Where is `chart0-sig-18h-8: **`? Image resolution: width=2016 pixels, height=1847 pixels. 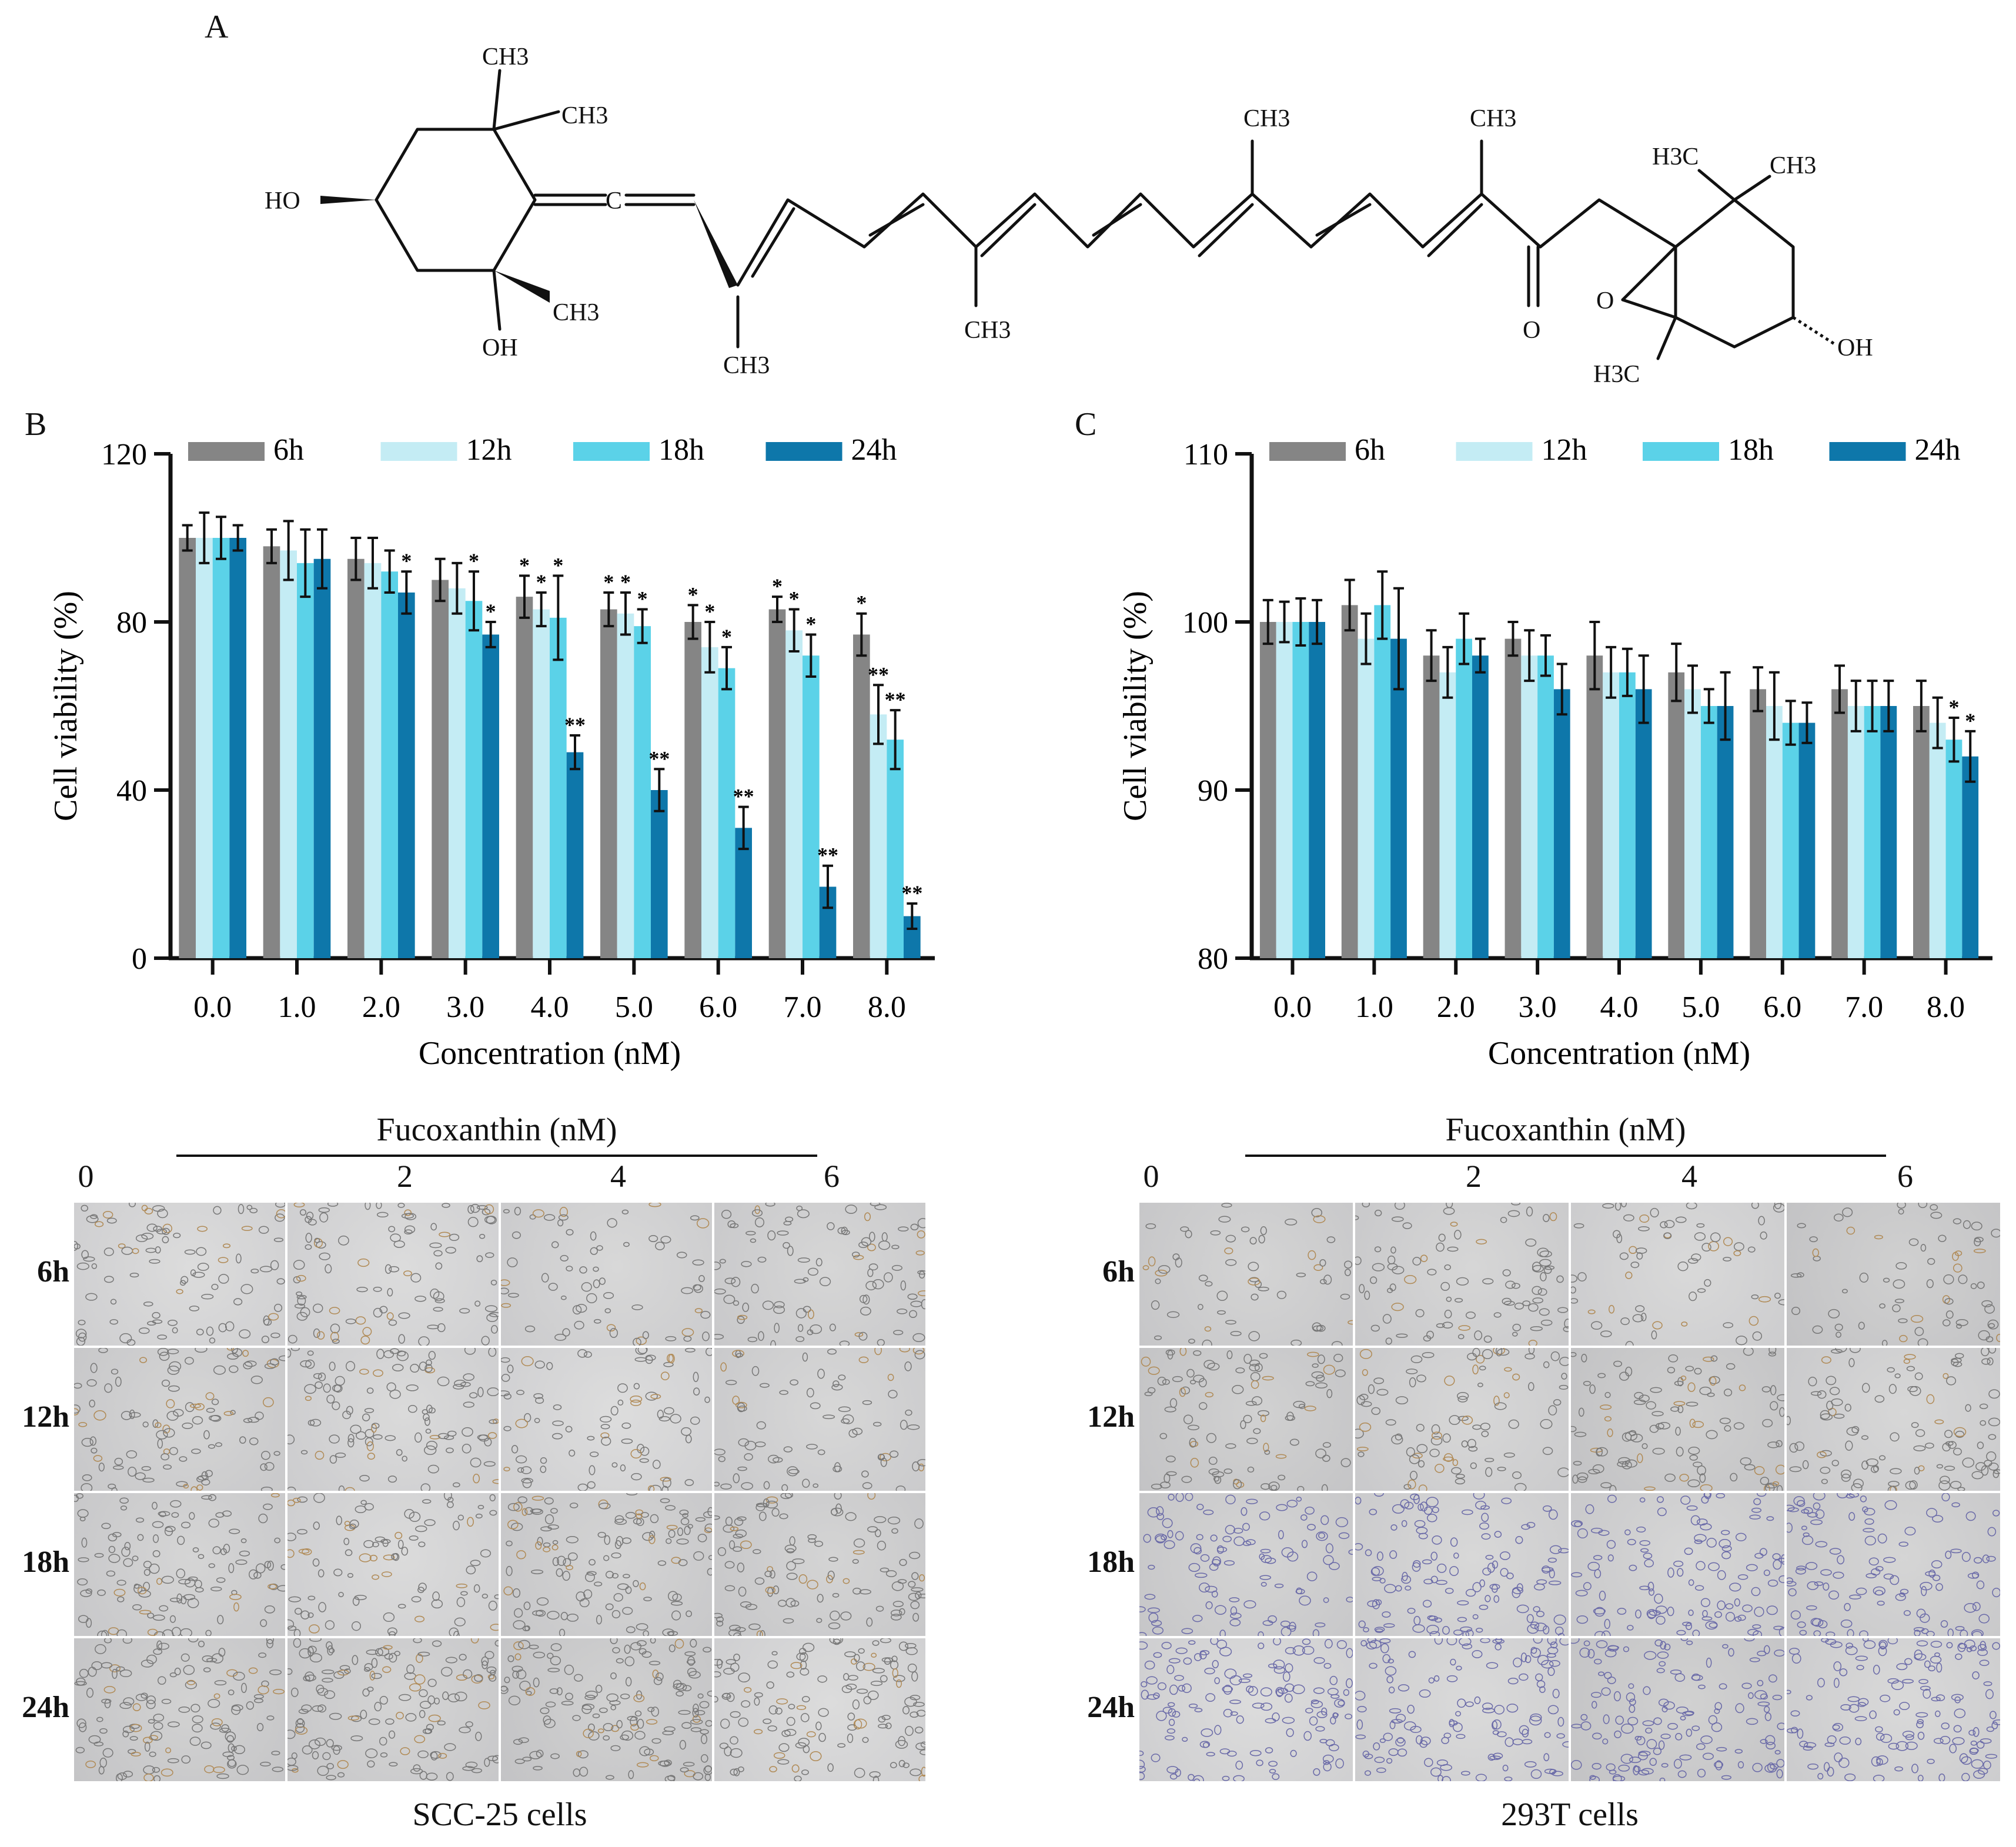 chart0-sig-18h-8: ** is located at coordinates (895, 699).